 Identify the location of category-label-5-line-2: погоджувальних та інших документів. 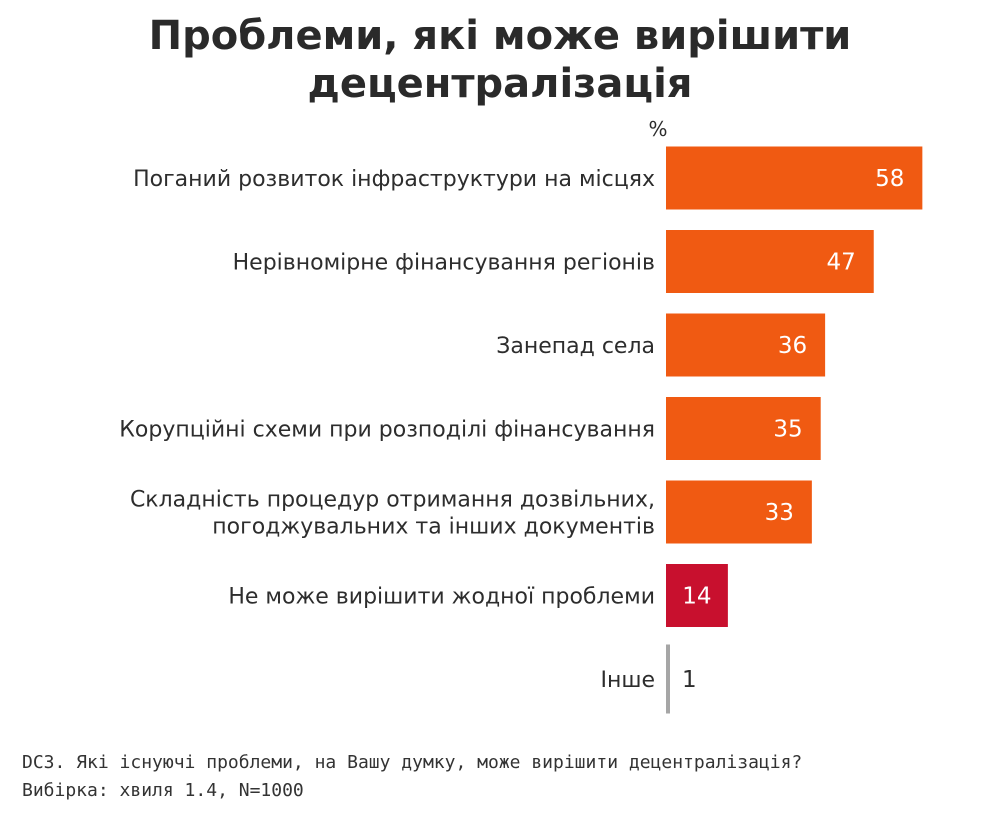
(433, 527).